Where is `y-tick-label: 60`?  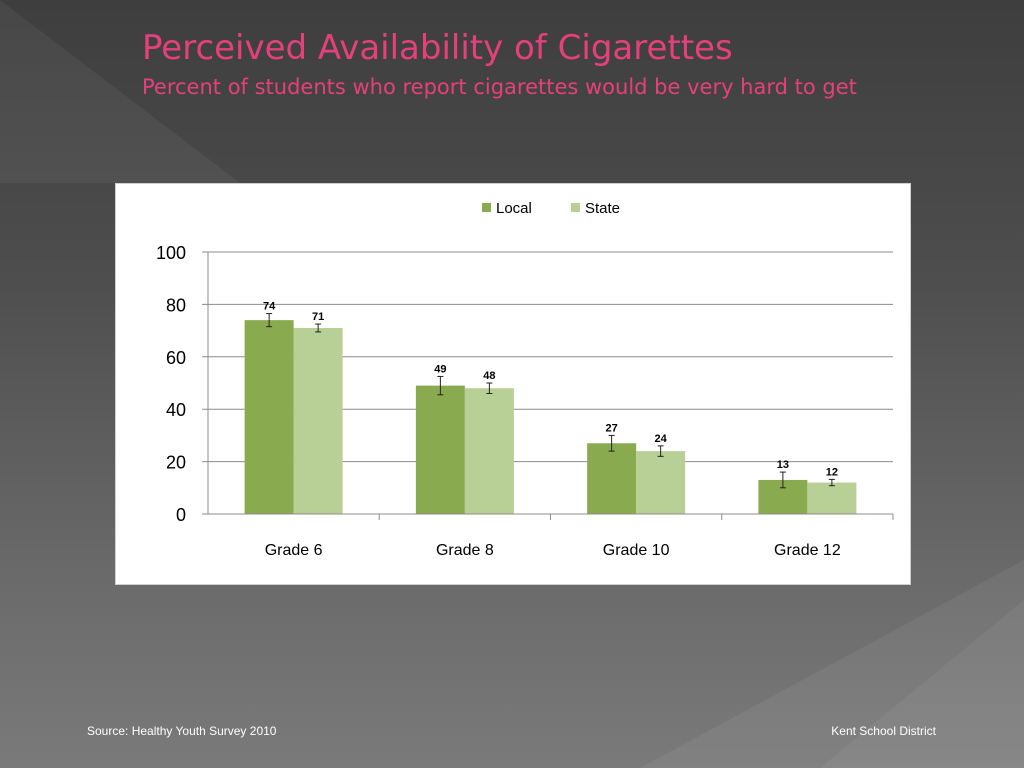 y-tick-label: 60 is located at coordinates (176, 358).